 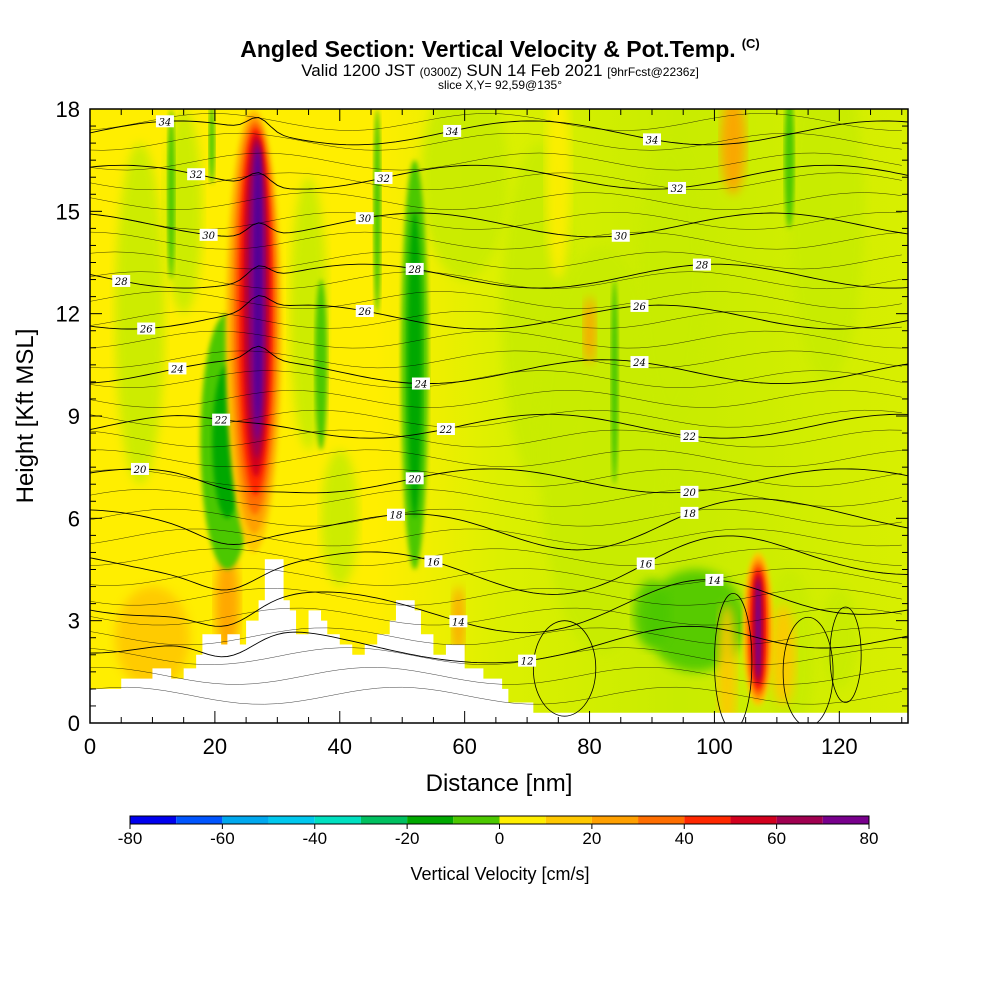 I want to click on downdraft-core, so click(x=415, y=365).